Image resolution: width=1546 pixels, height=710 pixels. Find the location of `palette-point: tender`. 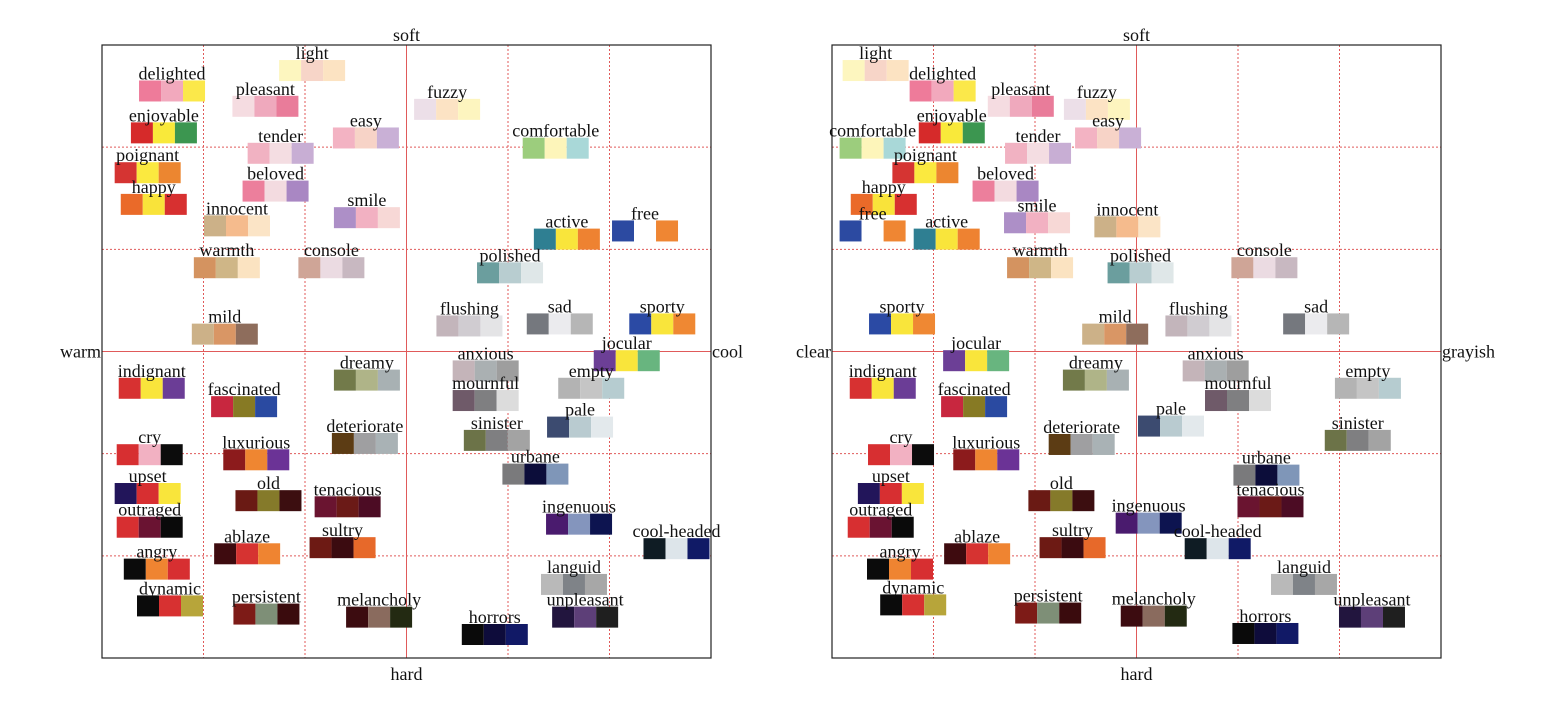

palette-point: tender is located at coordinates (1038, 145).